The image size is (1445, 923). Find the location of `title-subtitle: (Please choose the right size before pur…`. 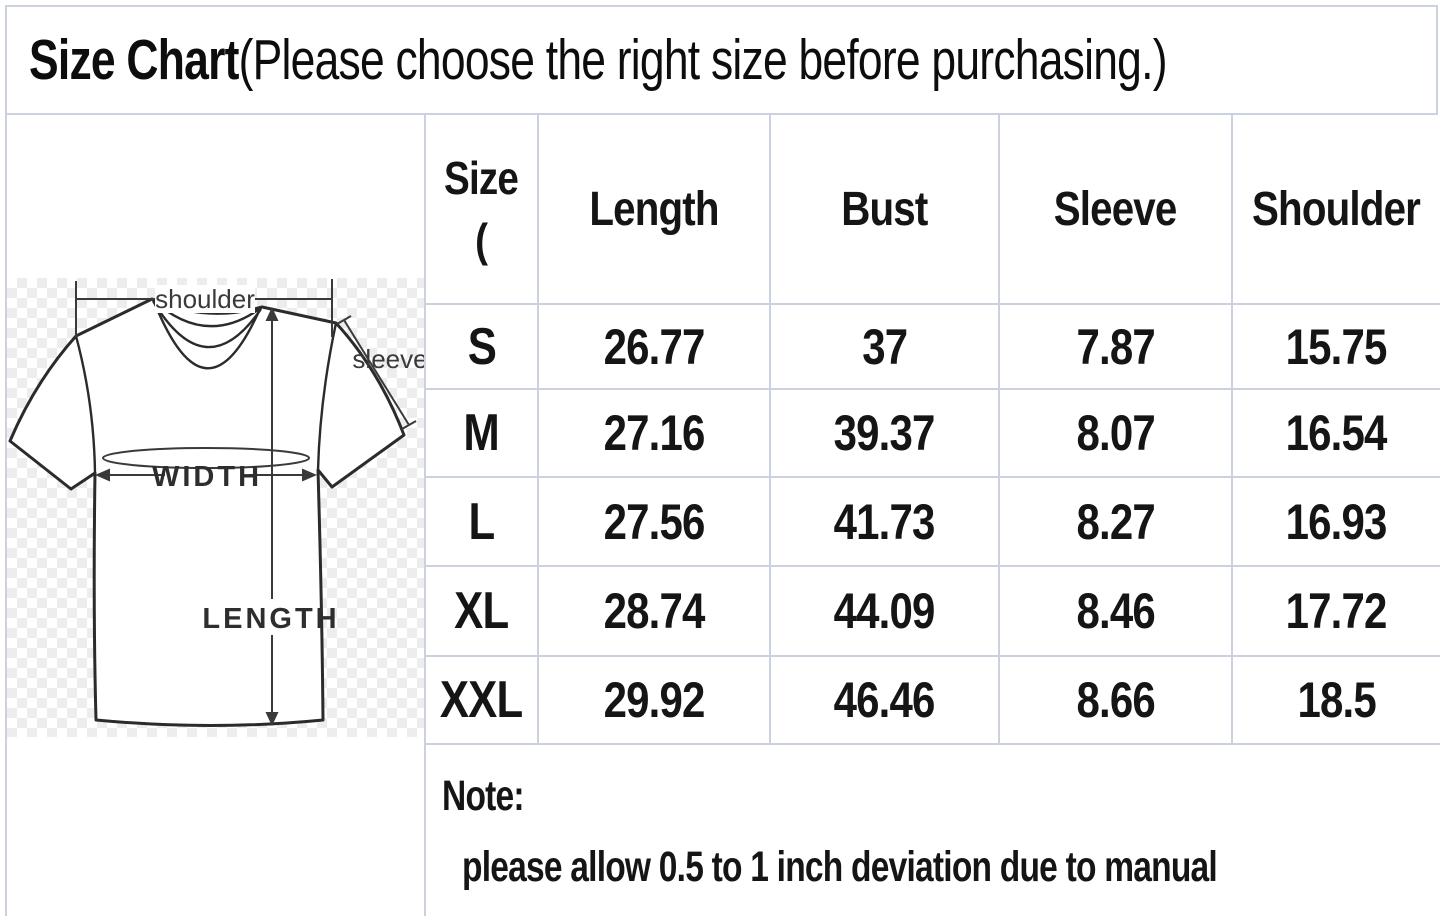

title-subtitle: (Please choose the right size before pur… is located at coordinates (703, 60).